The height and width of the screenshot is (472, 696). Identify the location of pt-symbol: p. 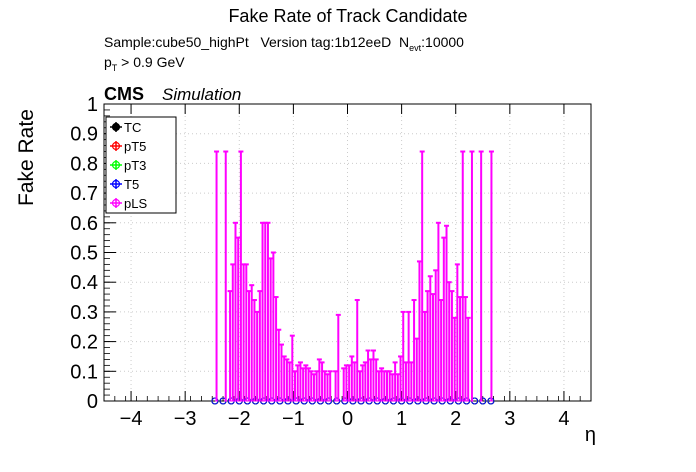
(108, 62).